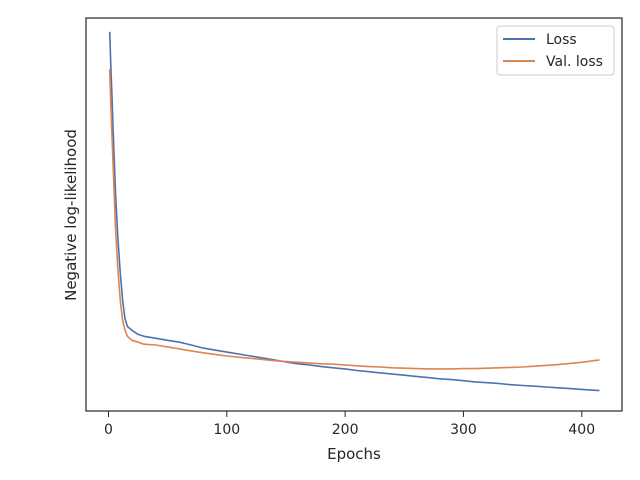 The image size is (640, 480). I want to click on legend: Loss Val. loss, so click(555, 50).